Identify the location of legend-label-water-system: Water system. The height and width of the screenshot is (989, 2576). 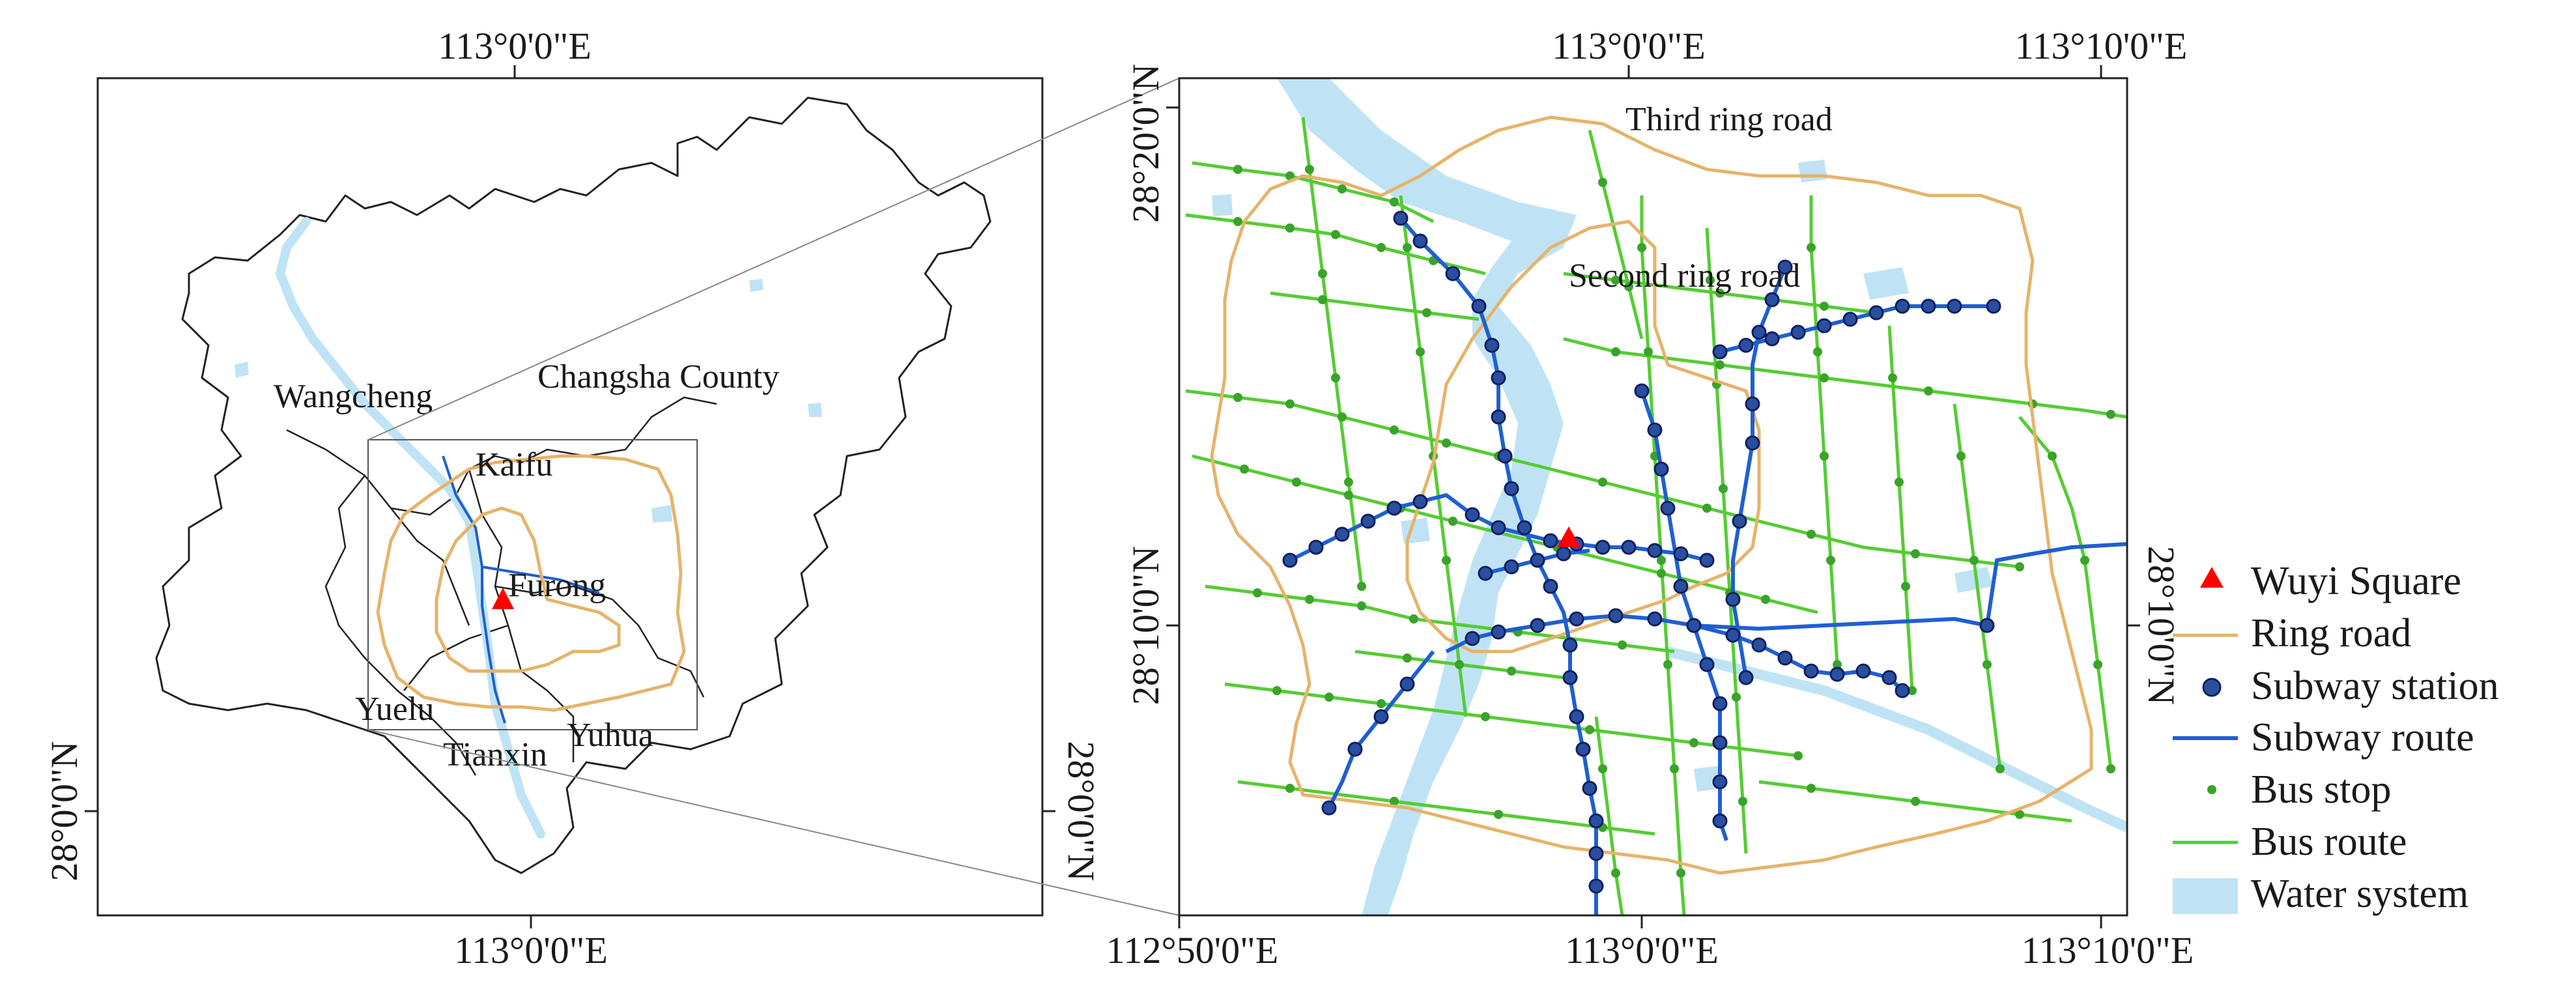
(2360, 894).